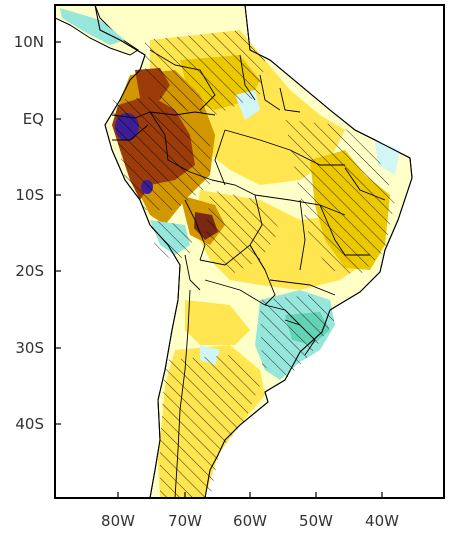 The height and width of the screenshot is (552, 460). What do you see at coordinates (33, 119) in the screenshot?
I see `lat-label-eq: EQ` at bounding box center [33, 119].